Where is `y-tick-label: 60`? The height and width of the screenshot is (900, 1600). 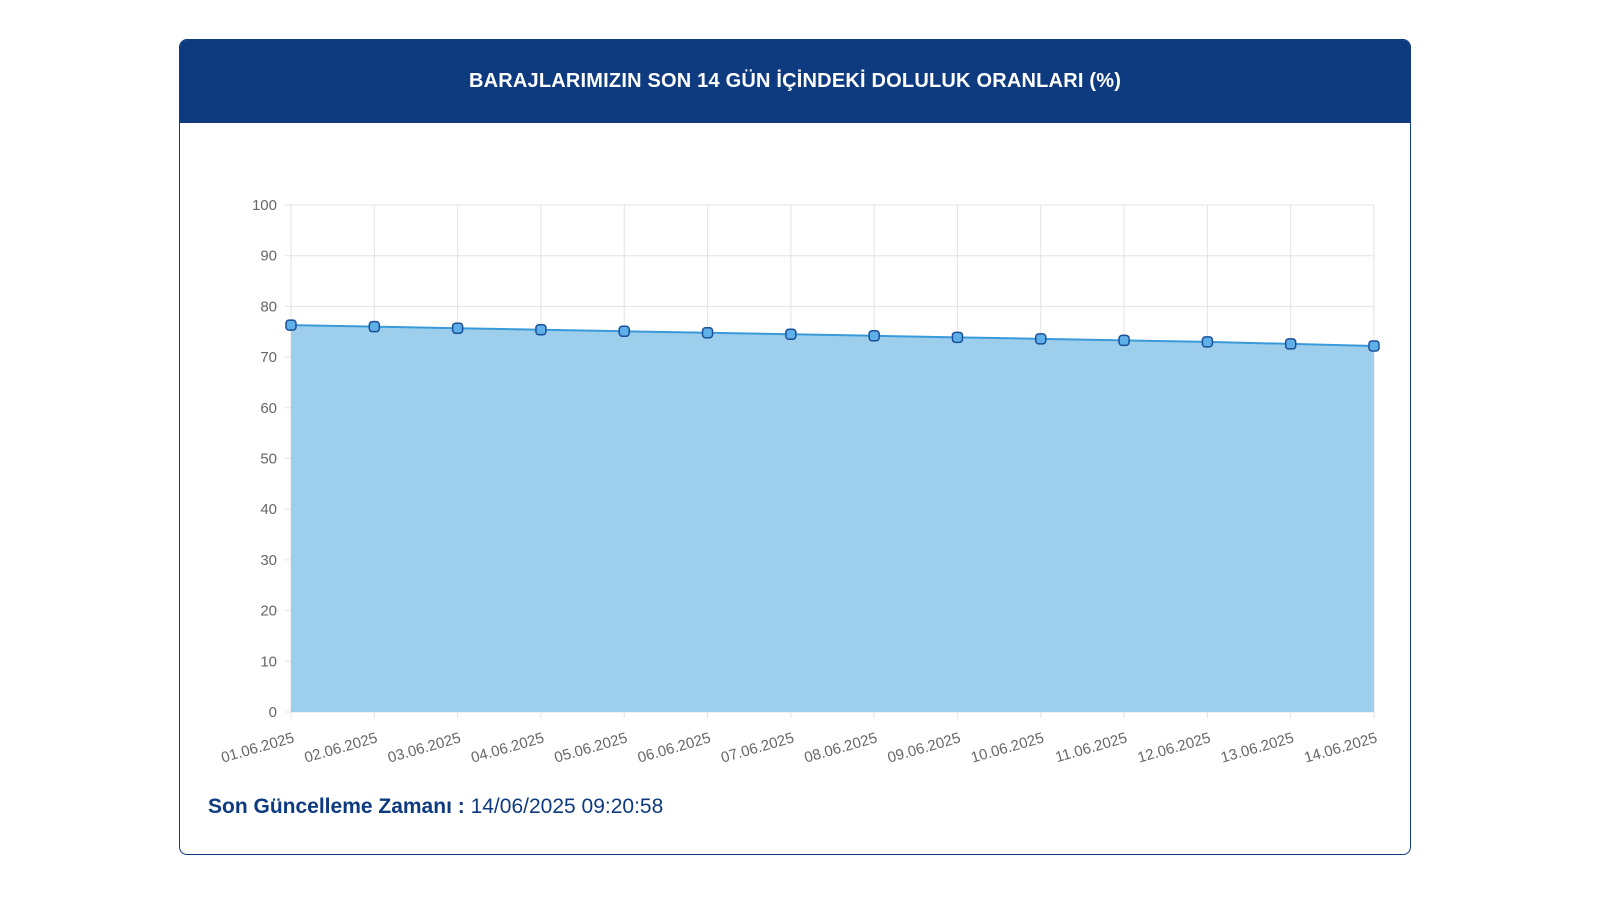
y-tick-label: 60 is located at coordinates (268, 408).